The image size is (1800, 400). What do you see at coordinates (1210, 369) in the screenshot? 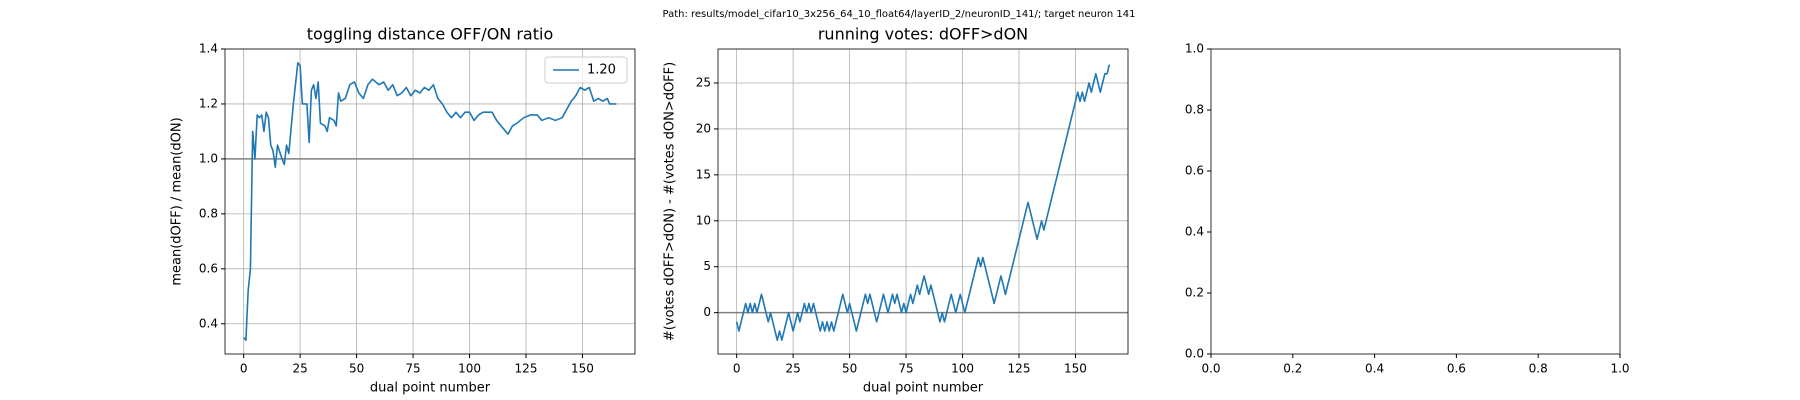
I see `x-tick-label: 0.0` at bounding box center [1210, 369].